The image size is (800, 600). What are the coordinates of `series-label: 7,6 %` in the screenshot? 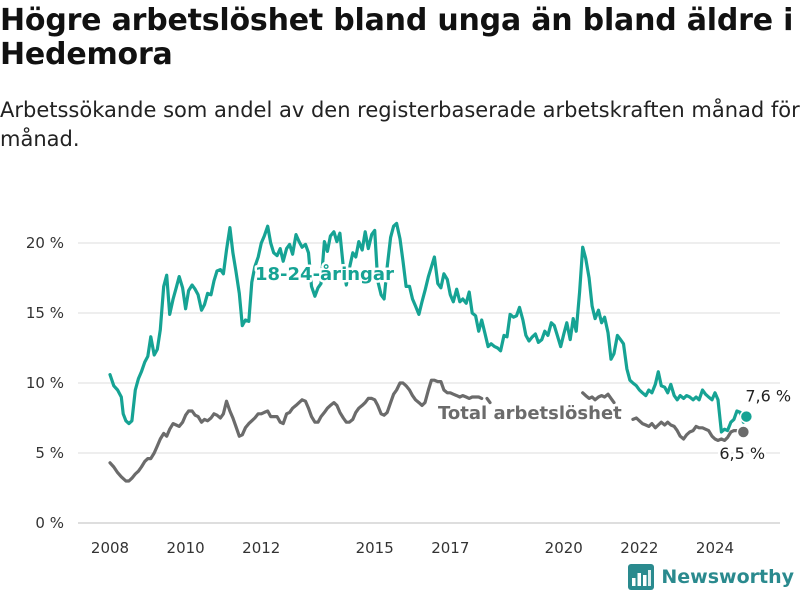 It's located at (768, 396).